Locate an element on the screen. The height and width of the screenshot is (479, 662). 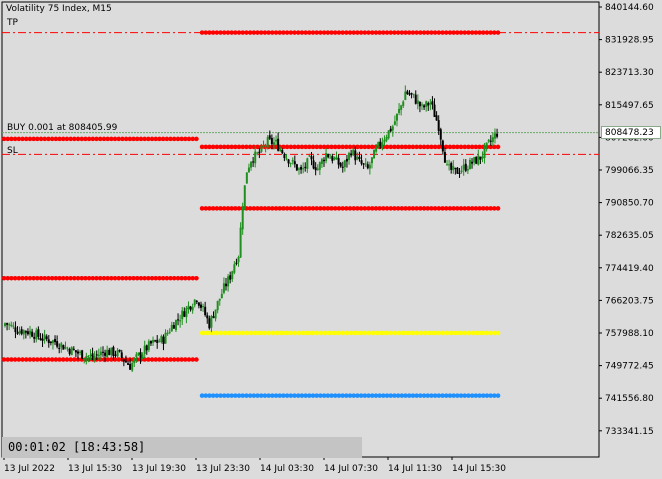
x-tick-label-0: 13 Jul 2022 is located at coordinates (29, 469).